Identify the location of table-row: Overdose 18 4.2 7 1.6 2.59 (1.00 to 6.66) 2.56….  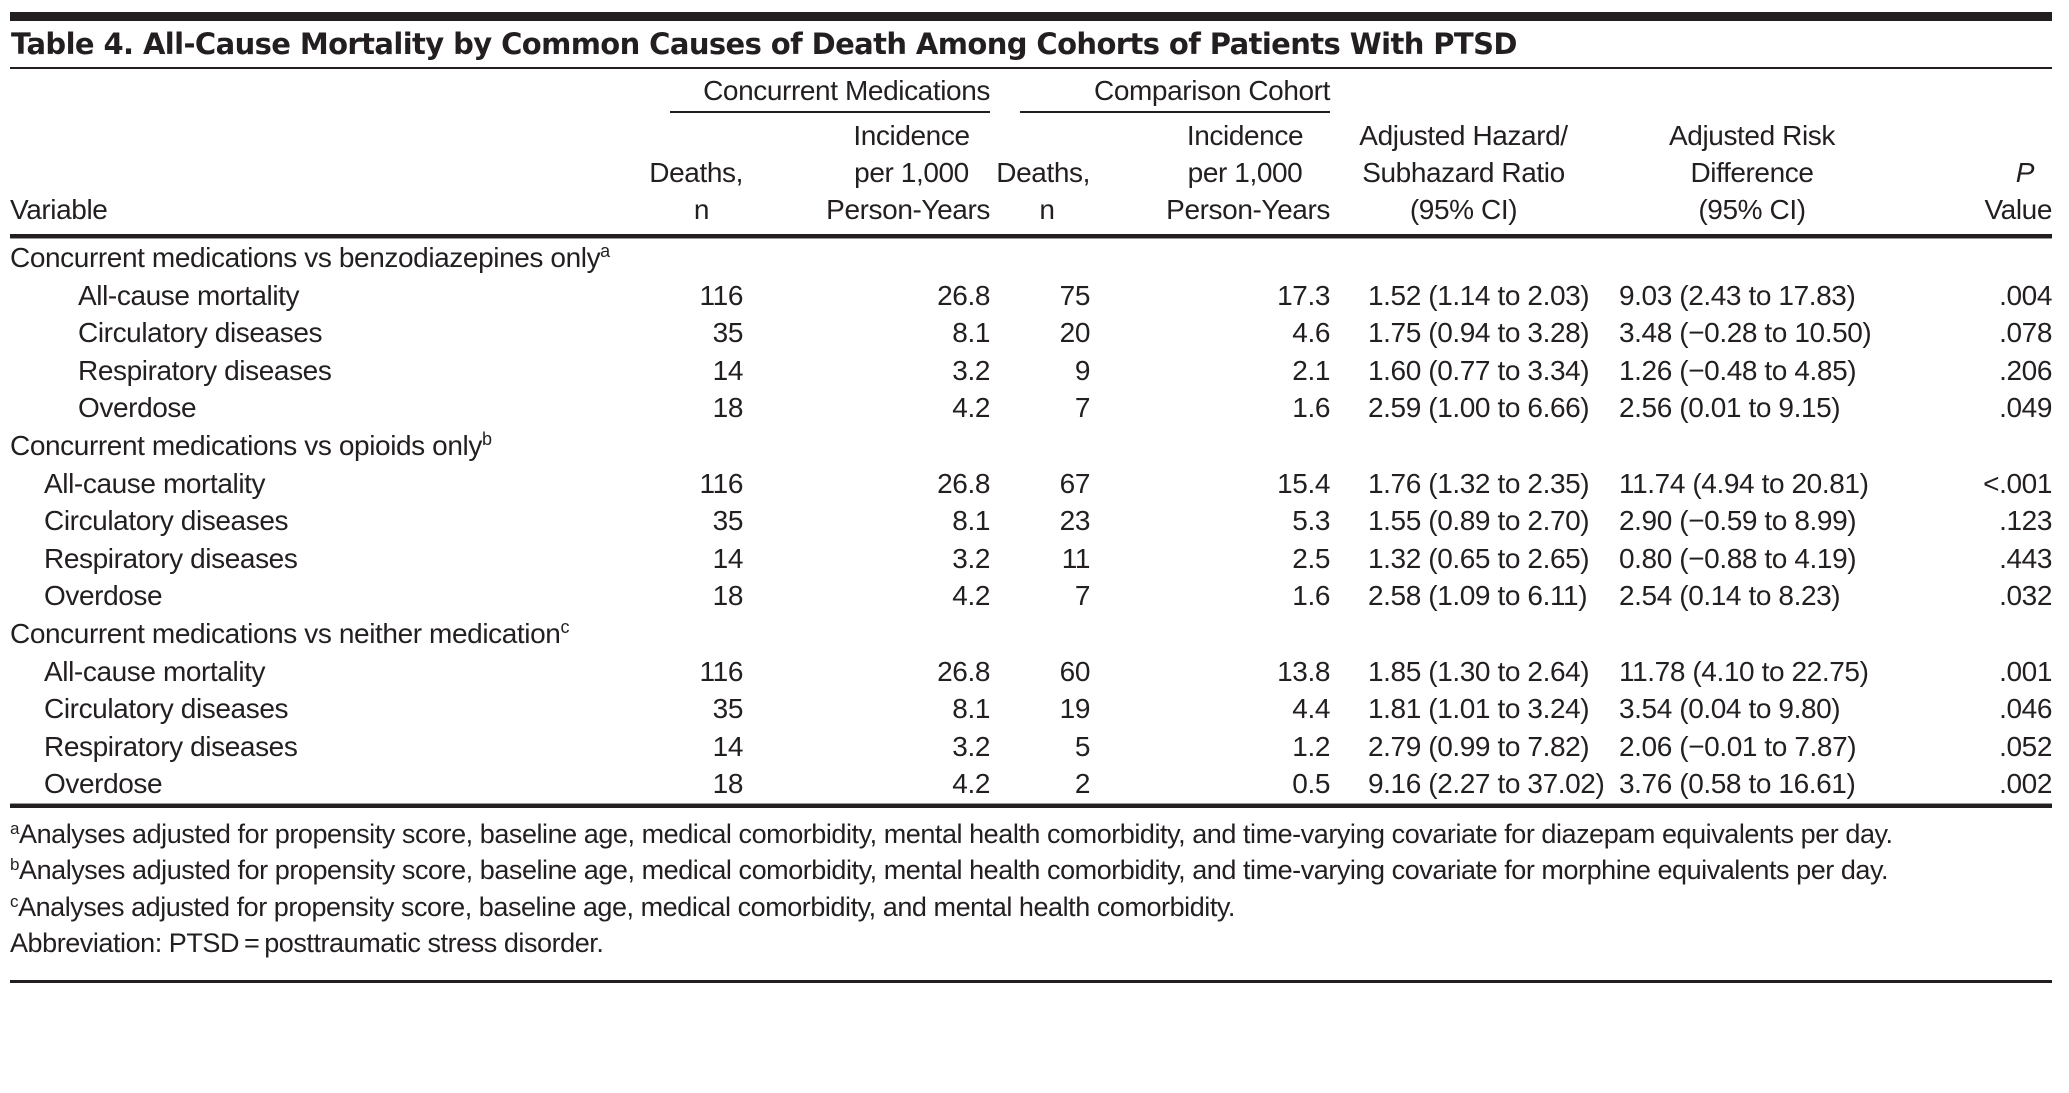
(1031, 408).